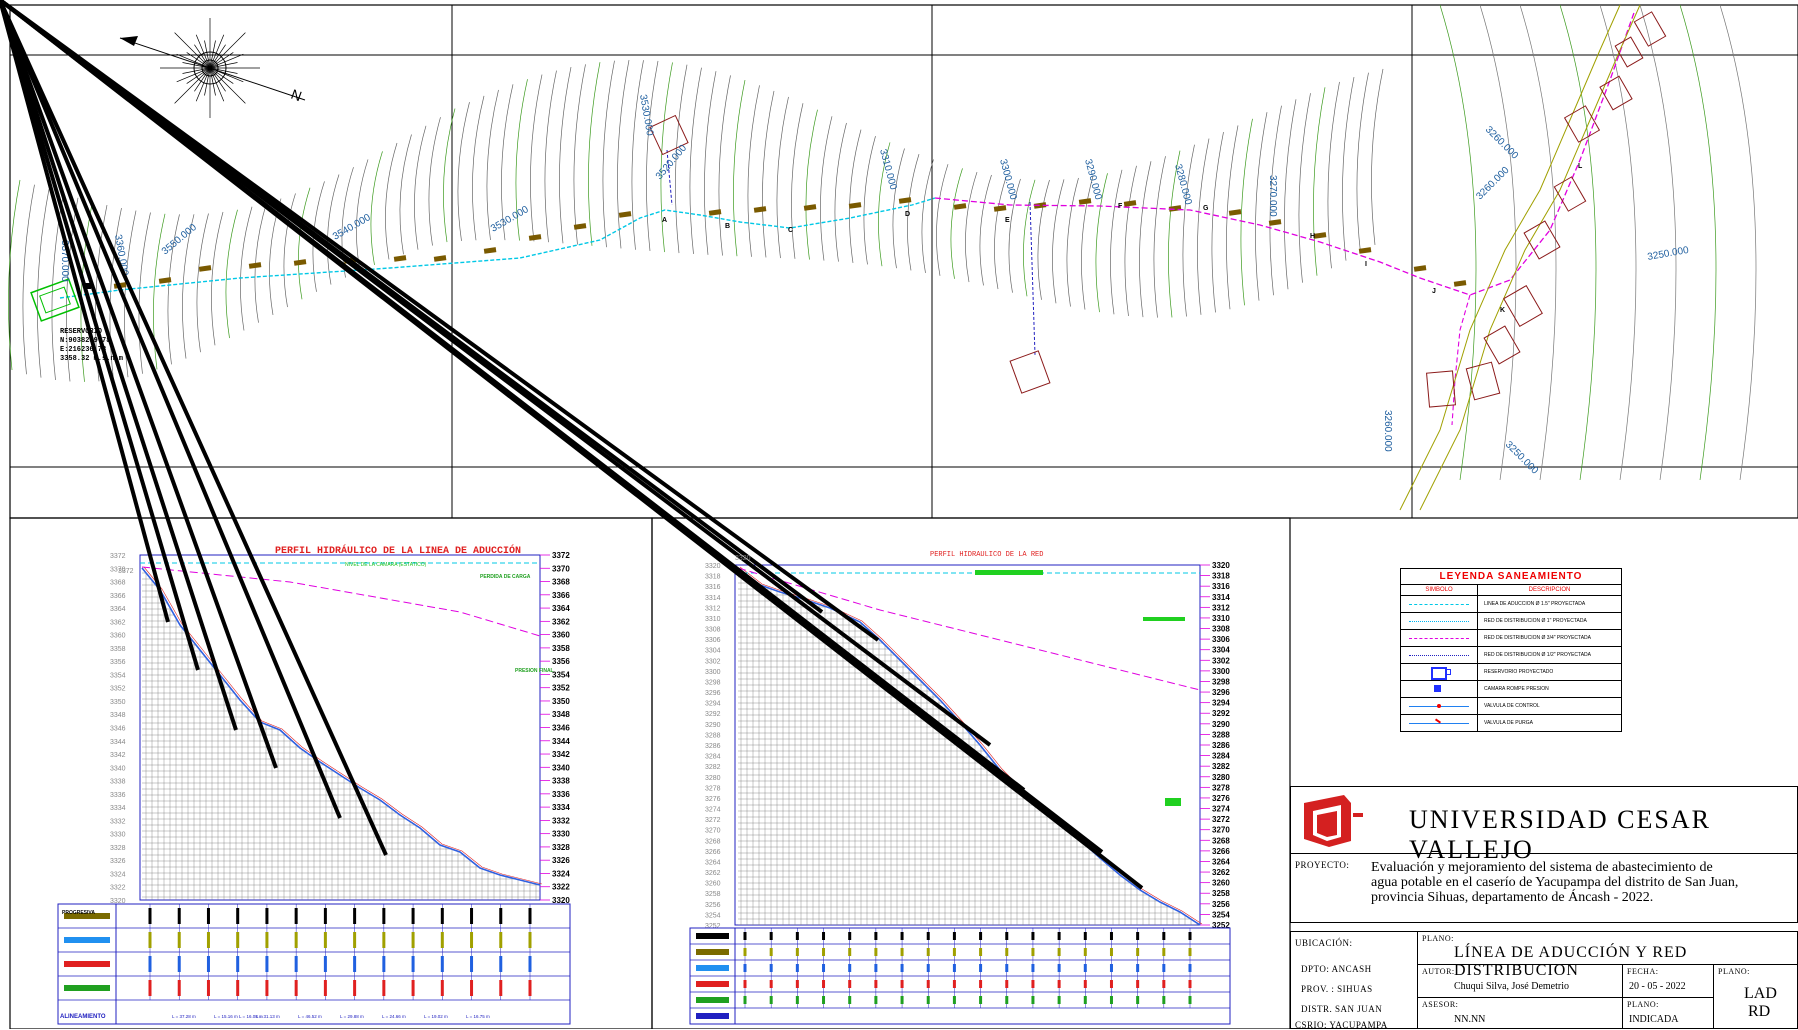  Describe the element at coordinates (1341, 1025) in the screenshot. I see `location-csrio: CSRIO: YACUPAMPA` at that location.